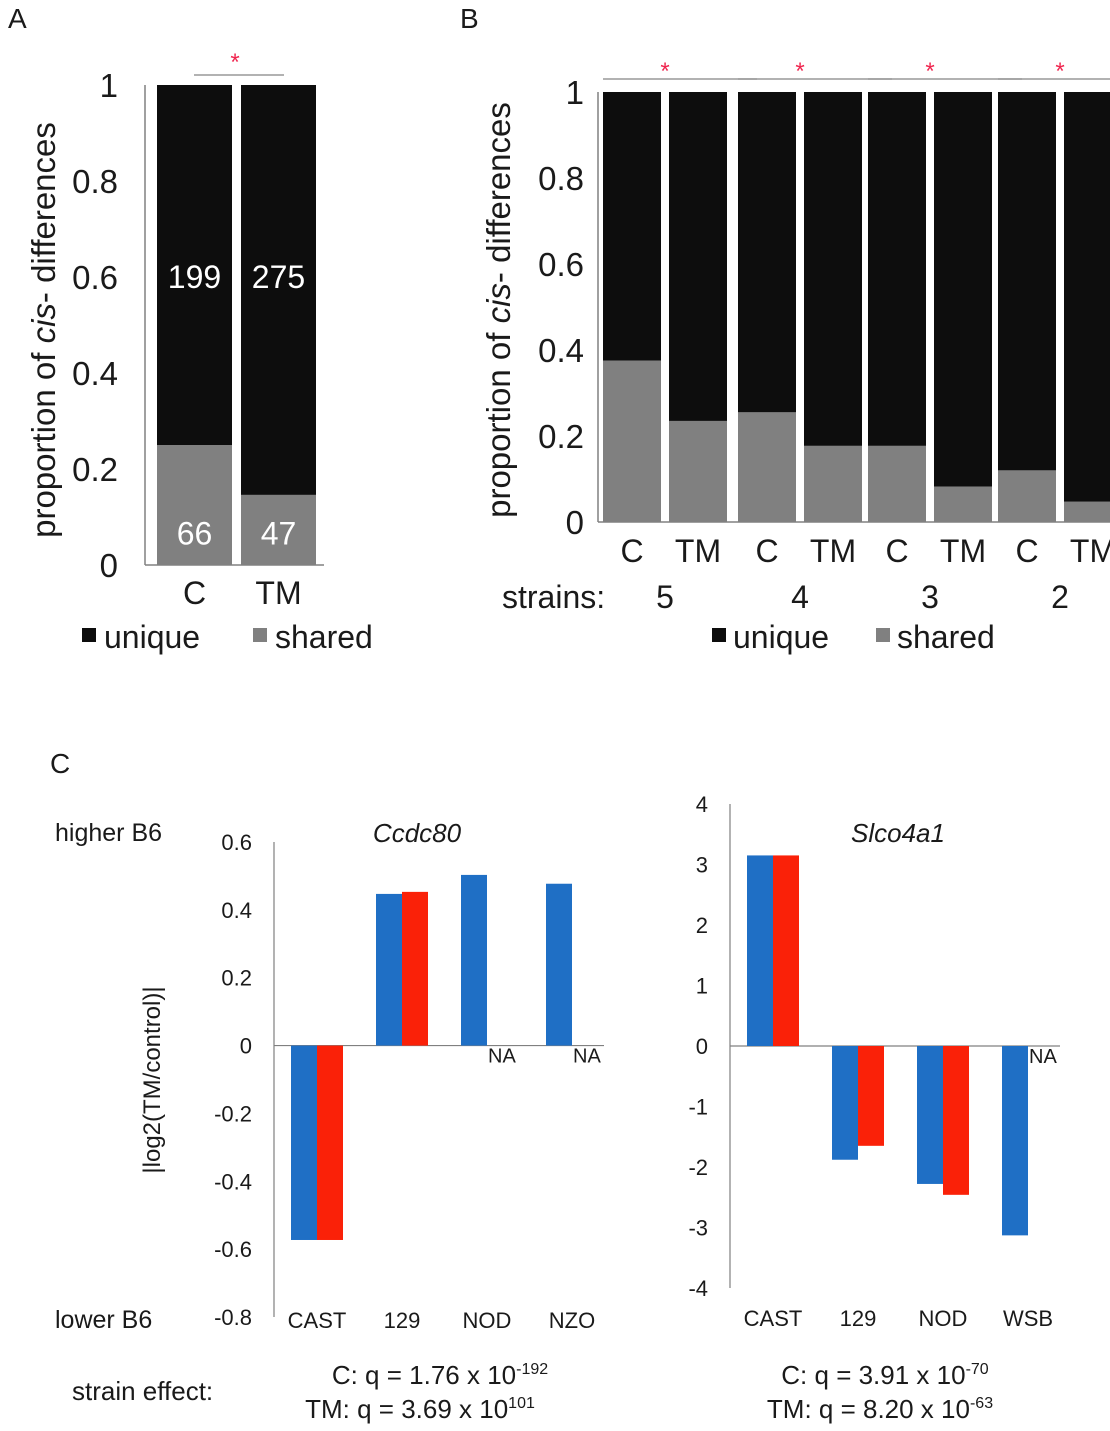 Image resolution: width=1110 pixels, height=1431 pixels. I want to click on panel-b-bar-shared-2-tm, so click(1087, 511).